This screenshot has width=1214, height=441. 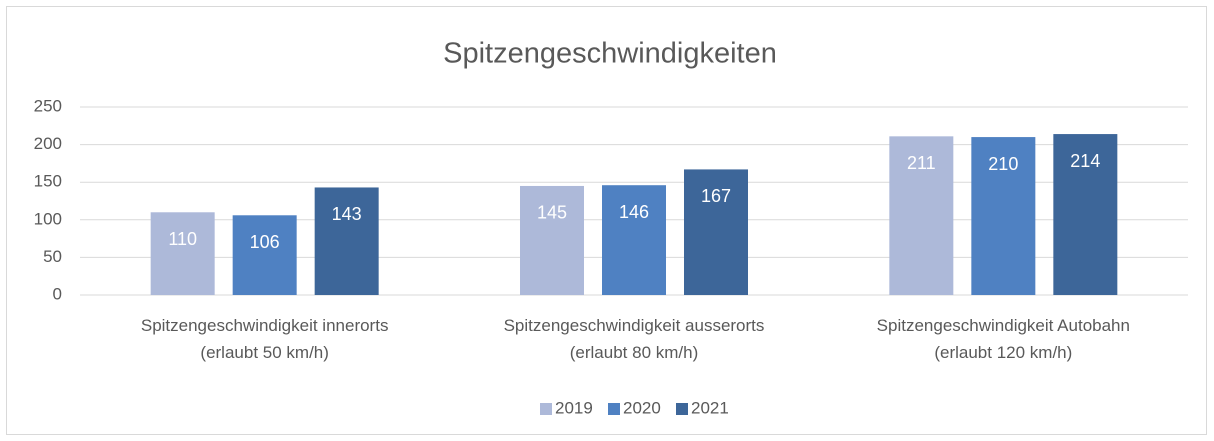 I want to click on y-tick-label: 200, so click(x=48, y=143).